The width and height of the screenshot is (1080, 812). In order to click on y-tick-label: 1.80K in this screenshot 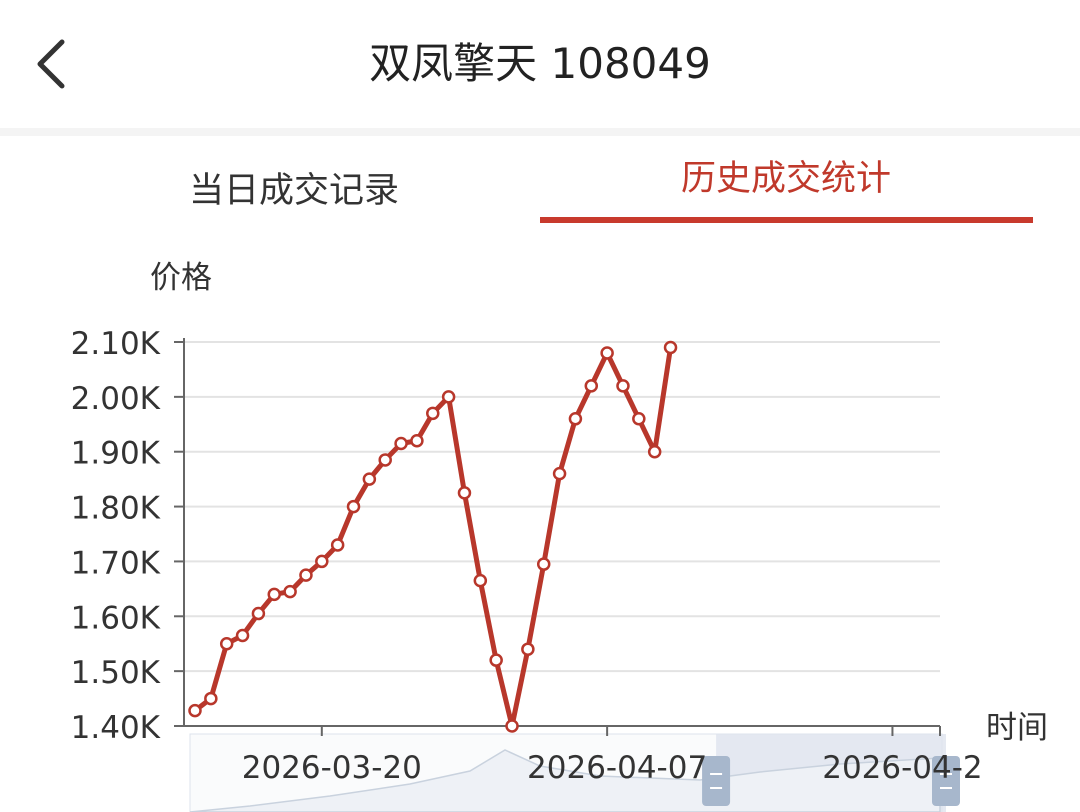, I will do `click(116, 509)`.